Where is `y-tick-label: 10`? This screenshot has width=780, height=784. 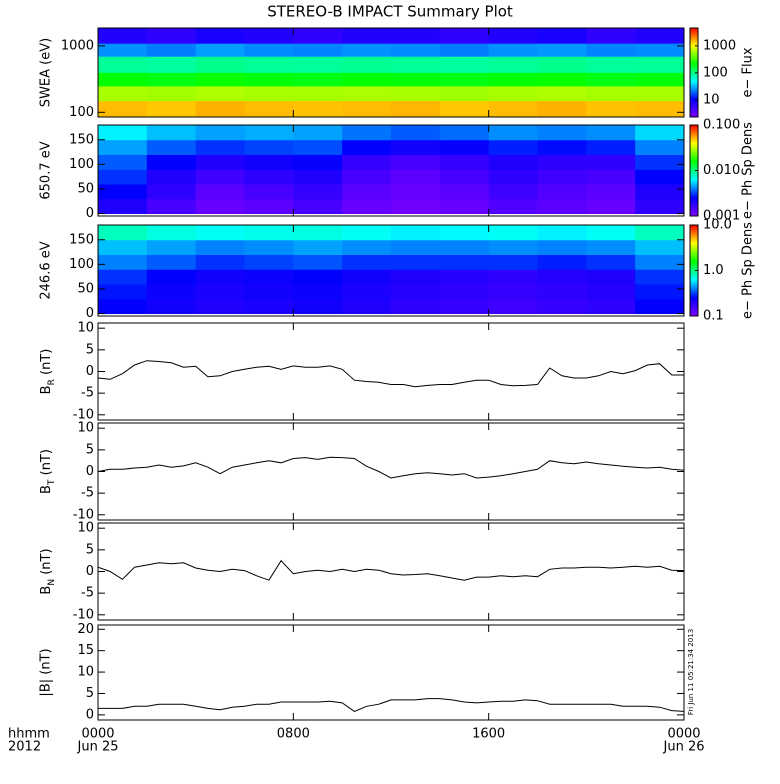
y-tick-label: 10 is located at coordinates (85, 672).